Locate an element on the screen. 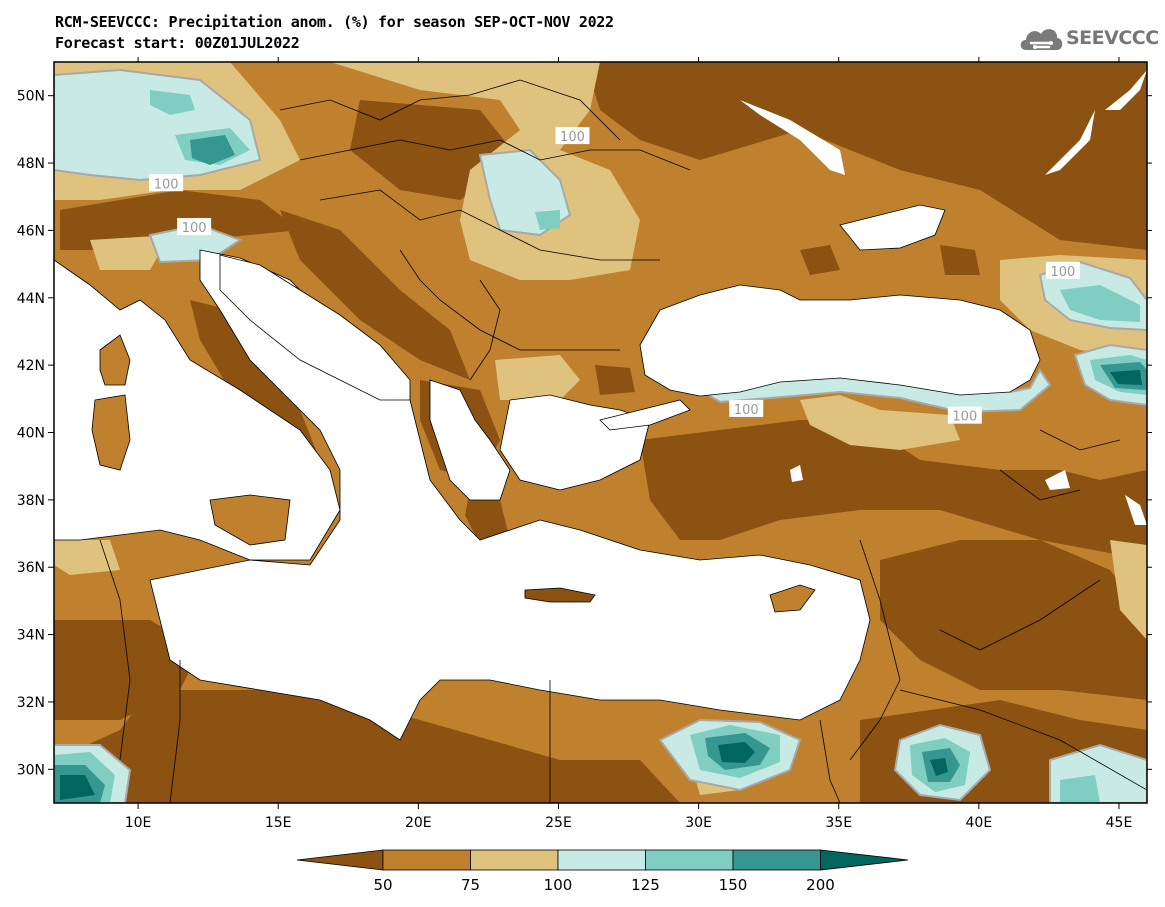 This screenshot has height=907, width=1165. y-tick-label: 44N is located at coordinates (31, 299).